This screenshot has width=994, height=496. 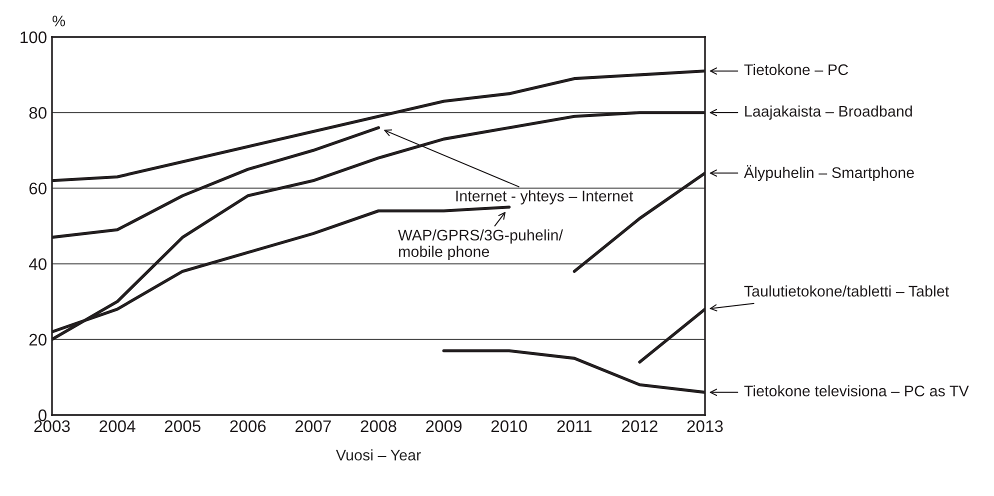 I want to click on y-axis-title: %, so click(x=59, y=21).